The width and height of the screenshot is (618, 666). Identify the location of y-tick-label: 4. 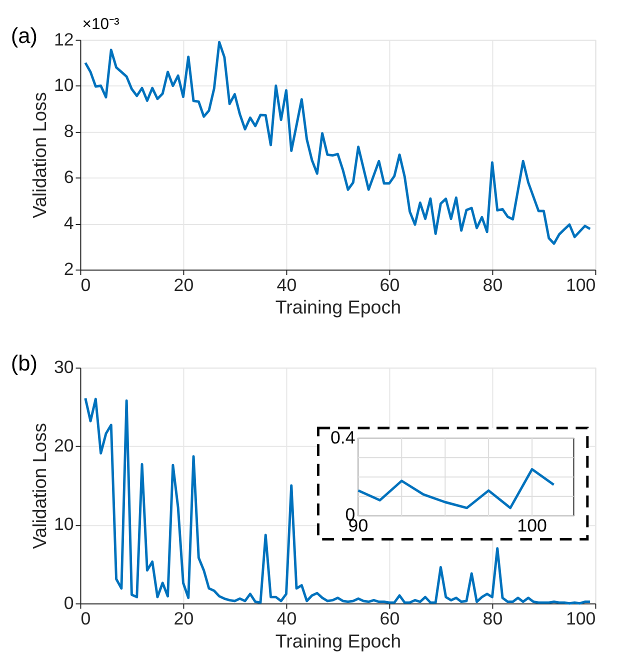
(69, 223).